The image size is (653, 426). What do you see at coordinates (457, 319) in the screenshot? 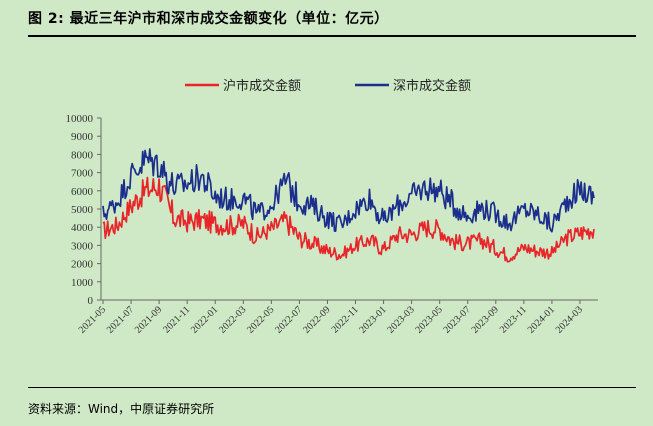
I see `x-tick-label: 2023-07` at bounding box center [457, 319].